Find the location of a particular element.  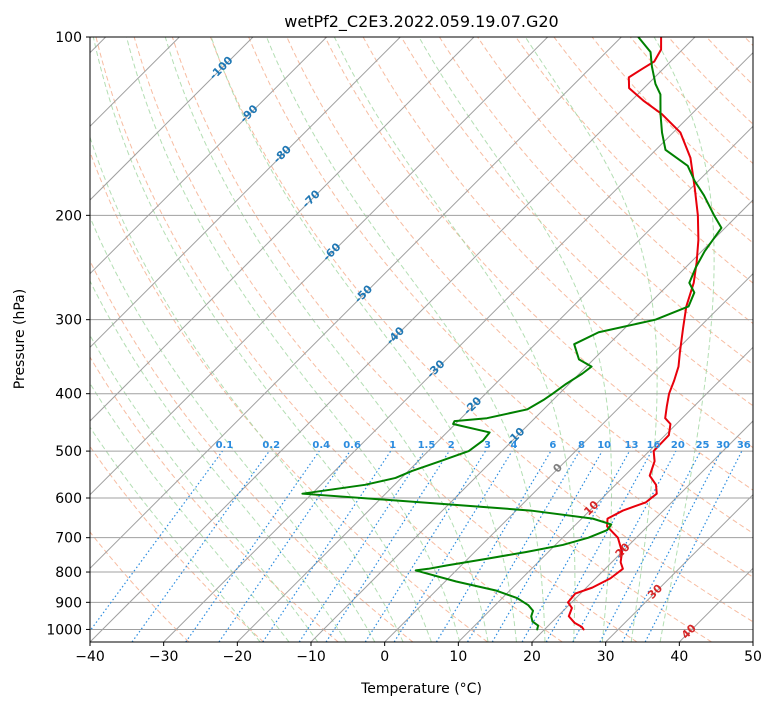

x-tick-label: 40 is located at coordinates (679, 657).